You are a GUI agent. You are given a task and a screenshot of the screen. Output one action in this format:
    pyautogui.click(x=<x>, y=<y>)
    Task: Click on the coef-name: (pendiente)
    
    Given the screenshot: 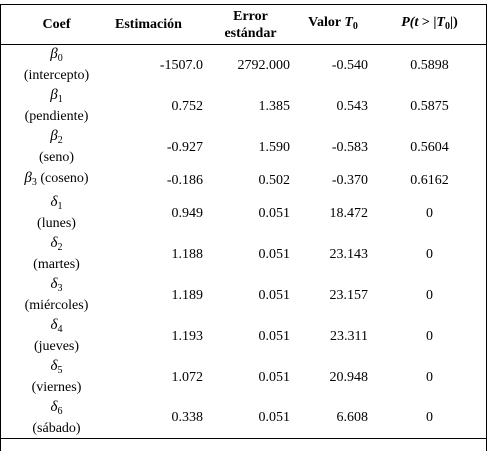 What is the action you would take?
    pyautogui.click(x=56, y=116)
    